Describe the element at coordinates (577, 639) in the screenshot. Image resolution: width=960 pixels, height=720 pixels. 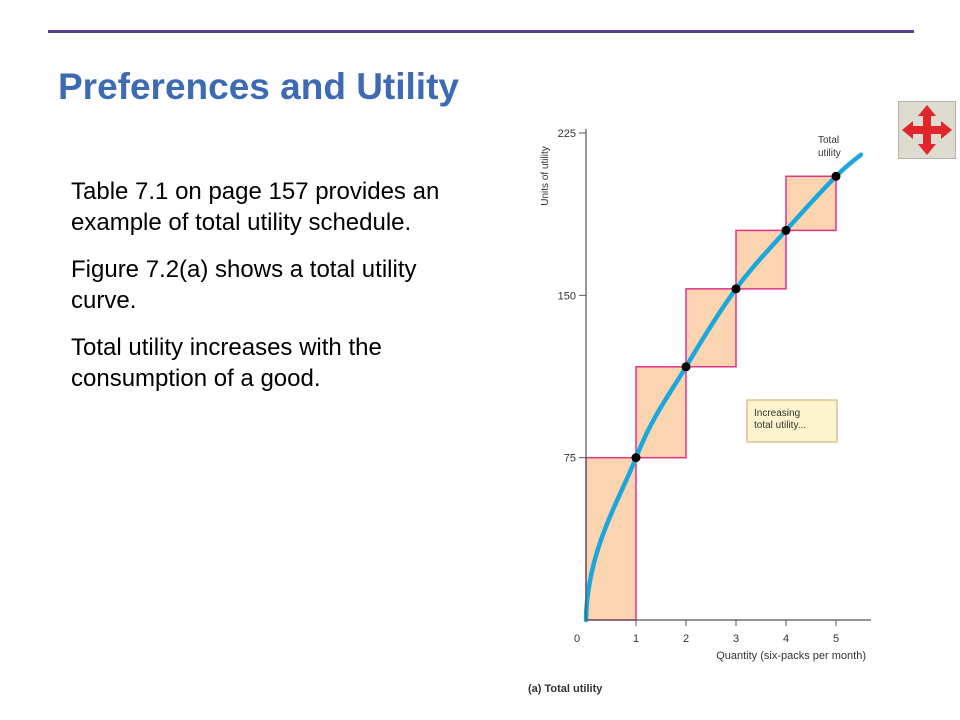
I see `x-tick-label: 0` at that location.